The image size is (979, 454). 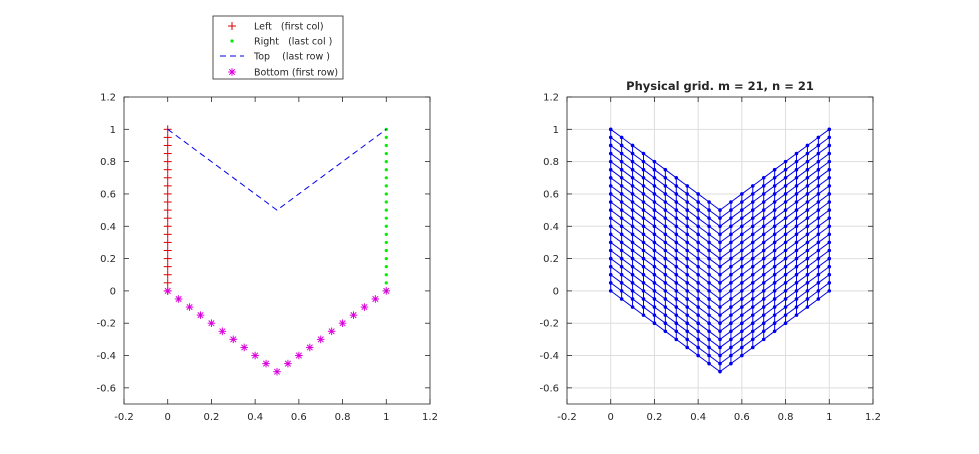 I want to click on y-tick-label: 0.8, so click(x=108, y=162).